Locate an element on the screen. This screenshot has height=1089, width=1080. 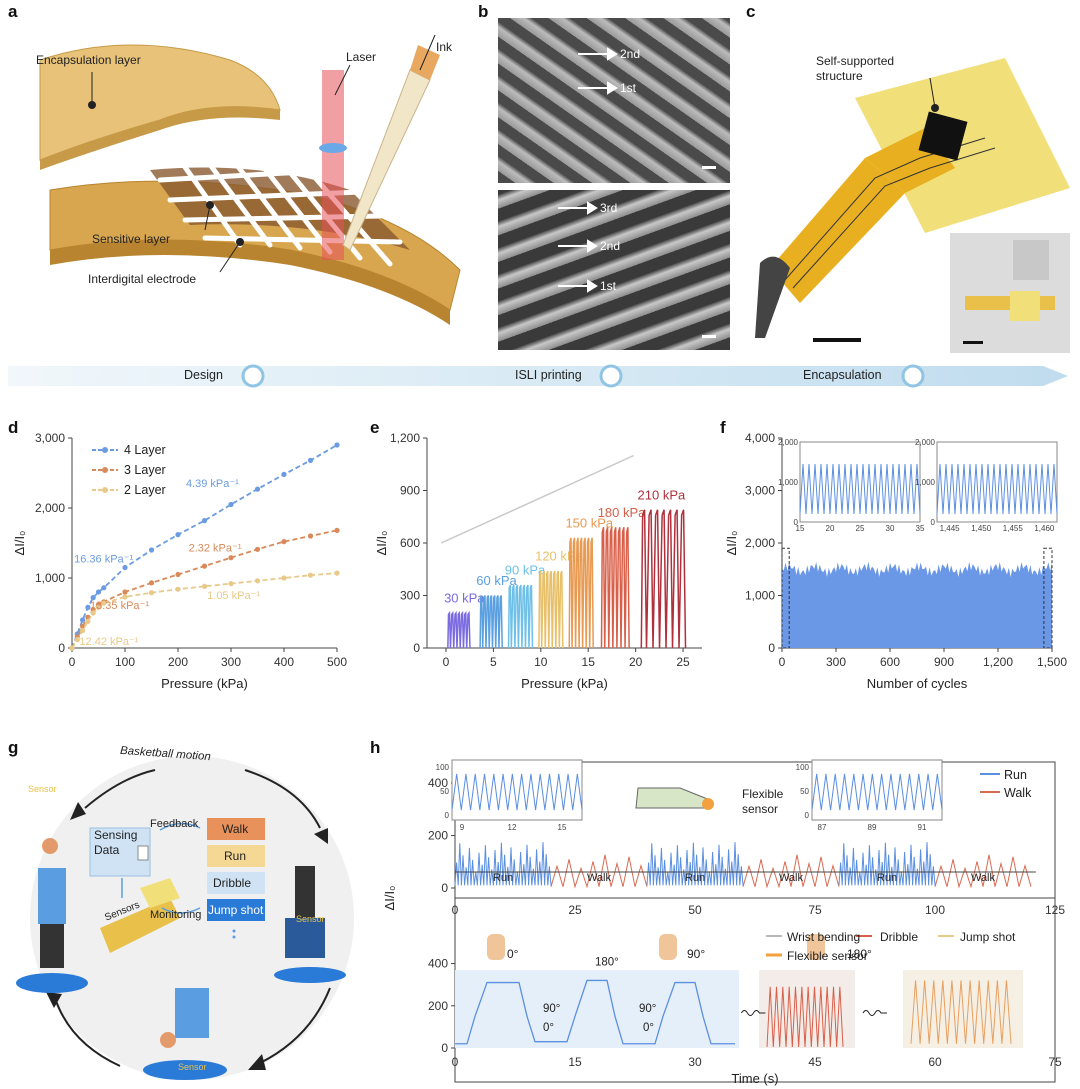
d-x-tick-label: 100 is located at coordinates (125, 662).